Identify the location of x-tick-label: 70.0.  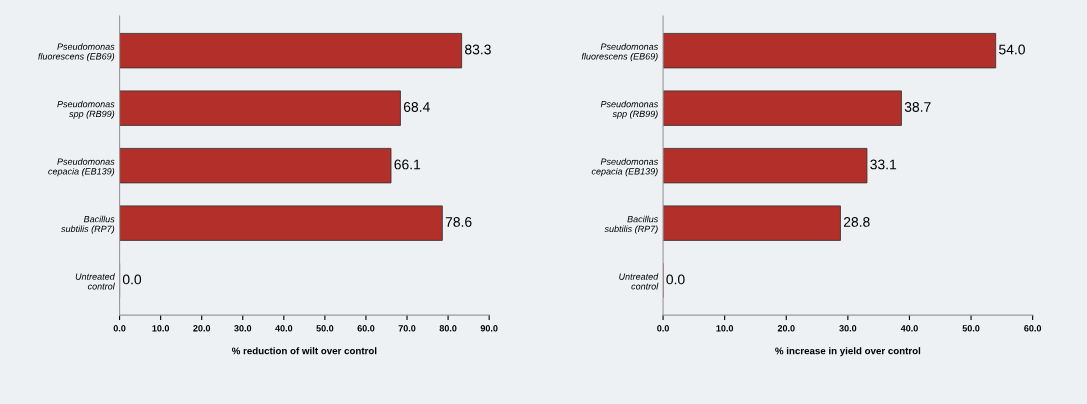
(407, 328).